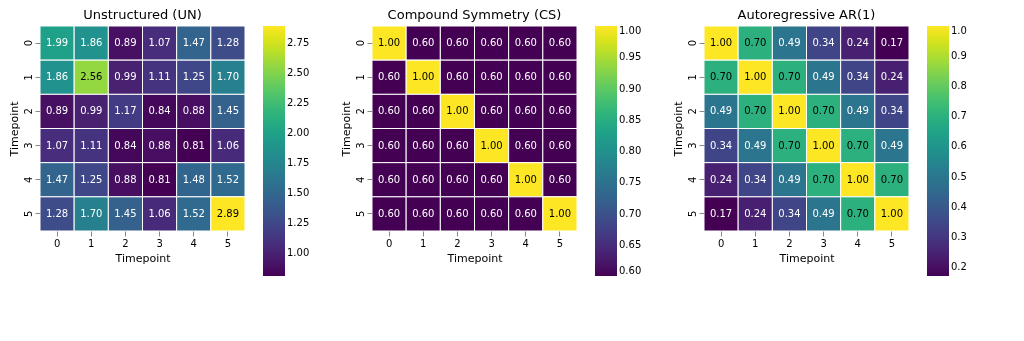 Image resolution: width=1024 pixels, height=341 pixels. What do you see at coordinates (28, 145) in the screenshot?
I see `y-tick-label: 3` at bounding box center [28, 145].